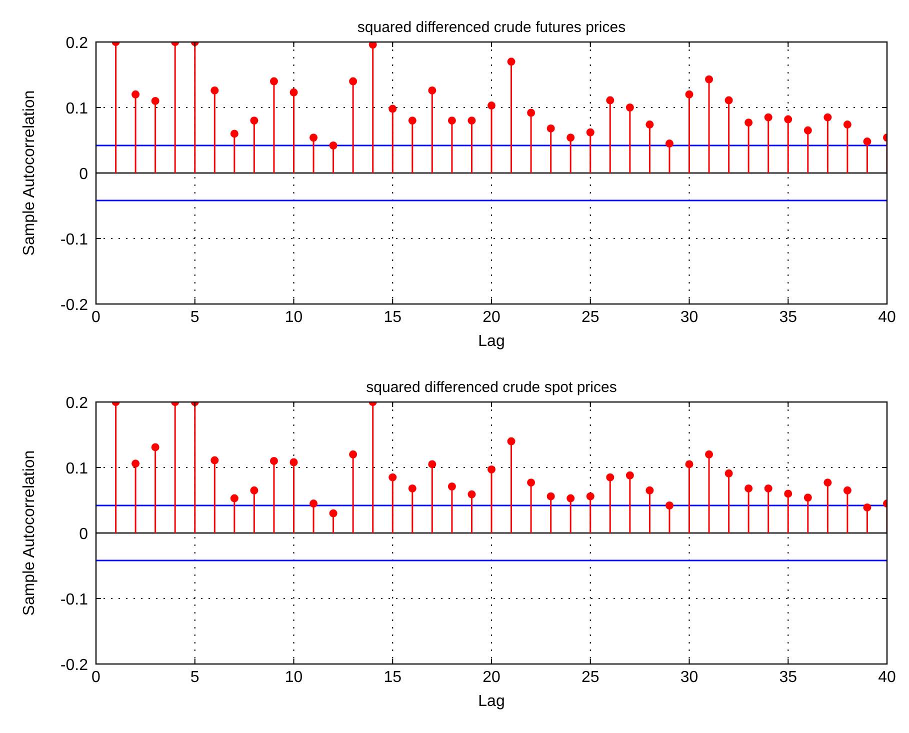 The height and width of the screenshot is (733, 909). What do you see at coordinates (491, 387) in the screenshot?
I see `chart-title: squared differenced crude spot prices` at bounding box center [491, 387].